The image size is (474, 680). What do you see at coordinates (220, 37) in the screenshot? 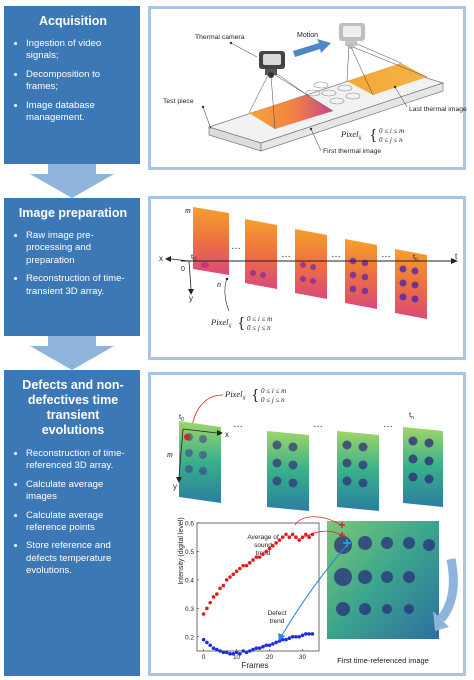
I see `thermal-camera-label: Thermal camera` at bounding box center [220, 37].